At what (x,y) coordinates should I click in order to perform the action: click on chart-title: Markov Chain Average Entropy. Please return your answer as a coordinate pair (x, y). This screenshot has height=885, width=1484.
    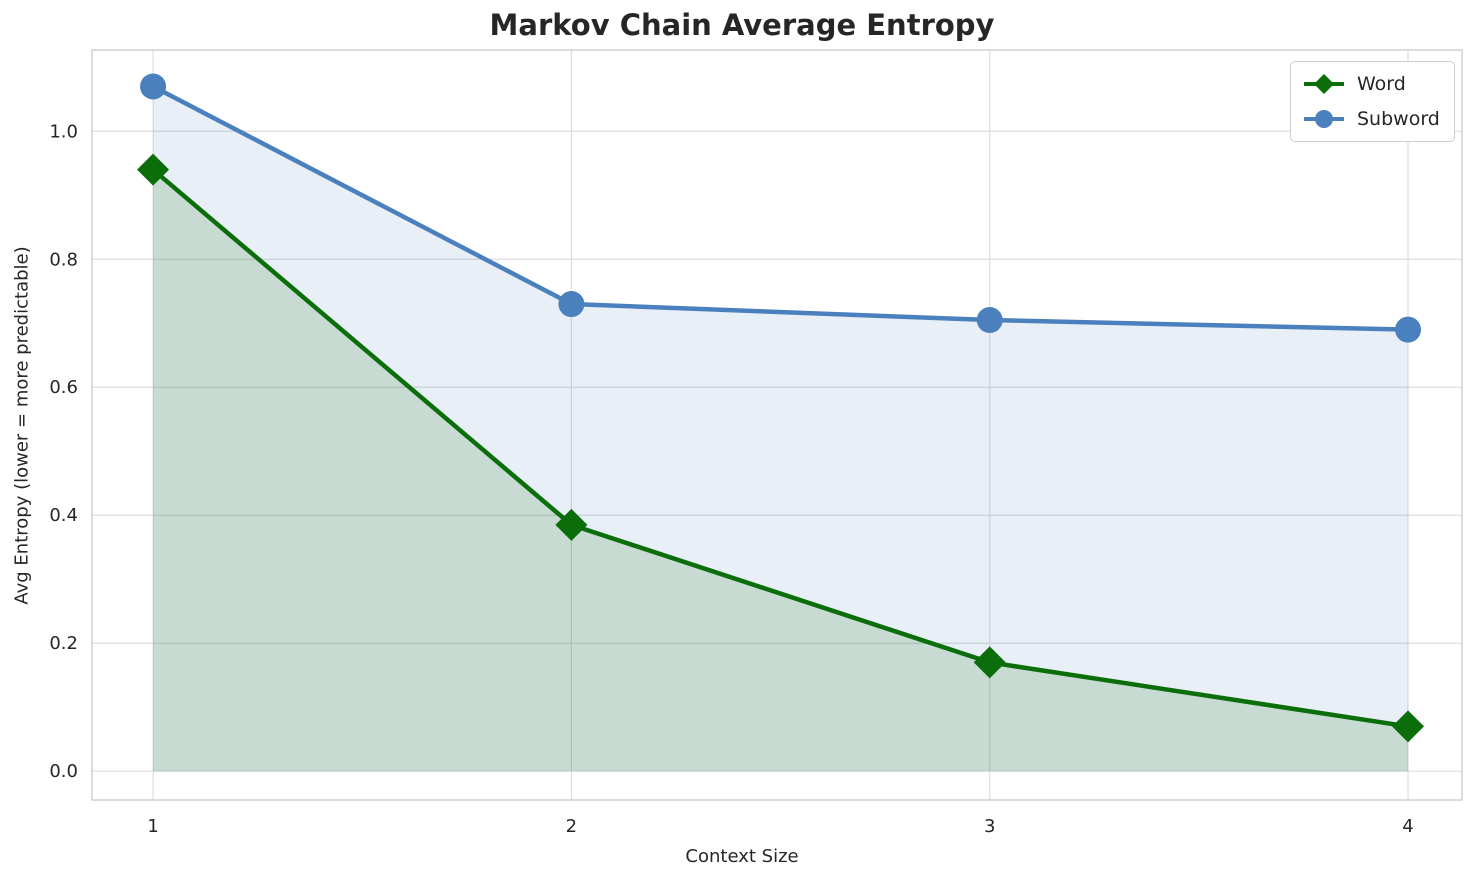
    Looking at the image, I should click on (742, 25).